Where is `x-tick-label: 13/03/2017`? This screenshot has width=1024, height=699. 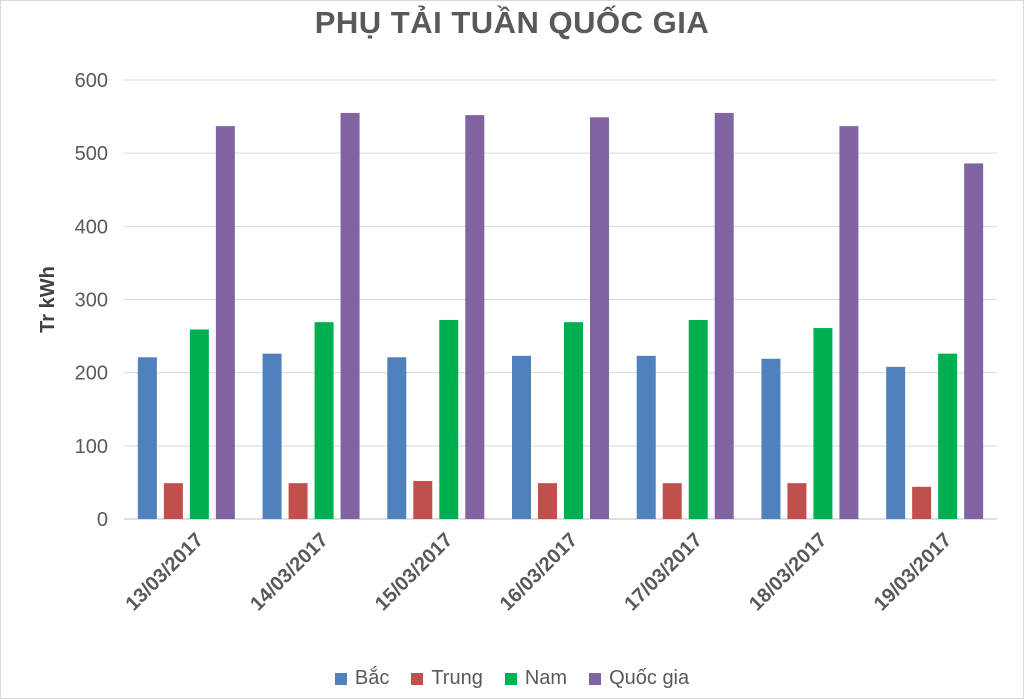 x-tick-label: 13/03/2017 is located at coordinates (165, 572).